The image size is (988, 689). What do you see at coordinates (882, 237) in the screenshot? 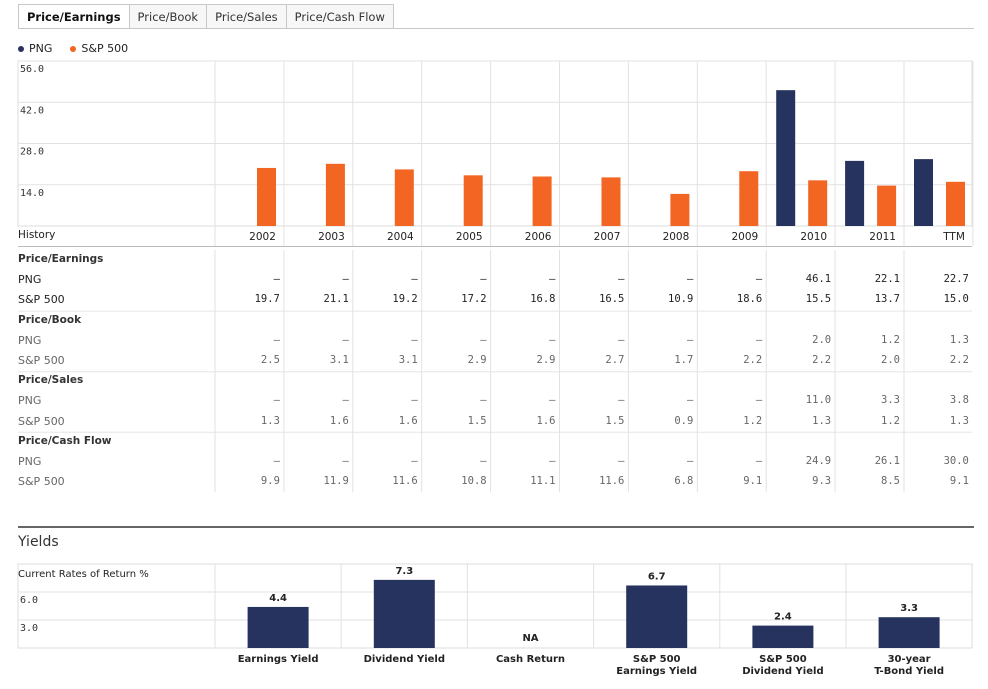
I see `x-tick-label: 2011` at bounding box center [882, 237].